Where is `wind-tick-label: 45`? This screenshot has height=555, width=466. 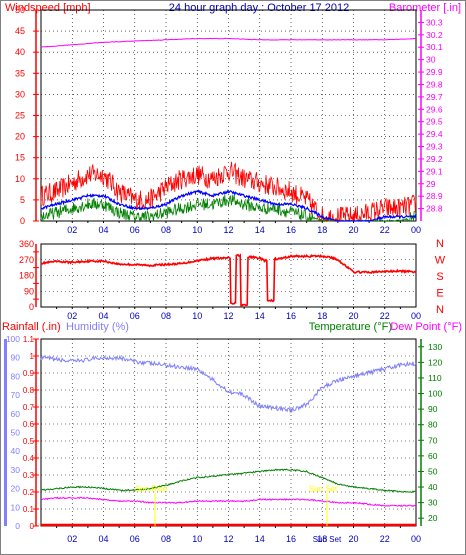
wind-tick-label: 45 is located at coordinates (20, 31).